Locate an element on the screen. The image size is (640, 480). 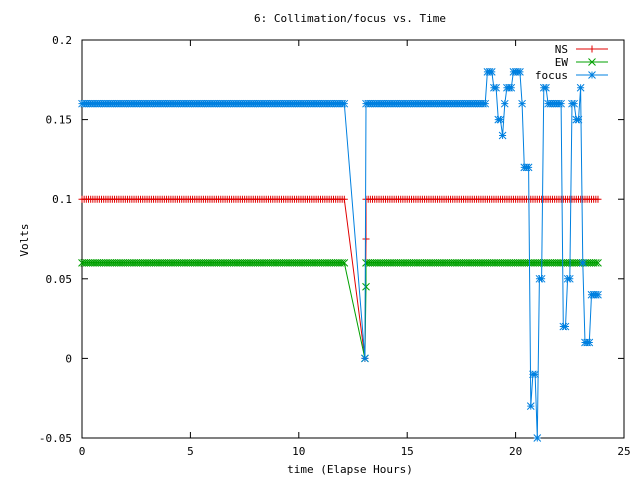
y-tick-label: 0.2 is located at coordinates (62, 40).